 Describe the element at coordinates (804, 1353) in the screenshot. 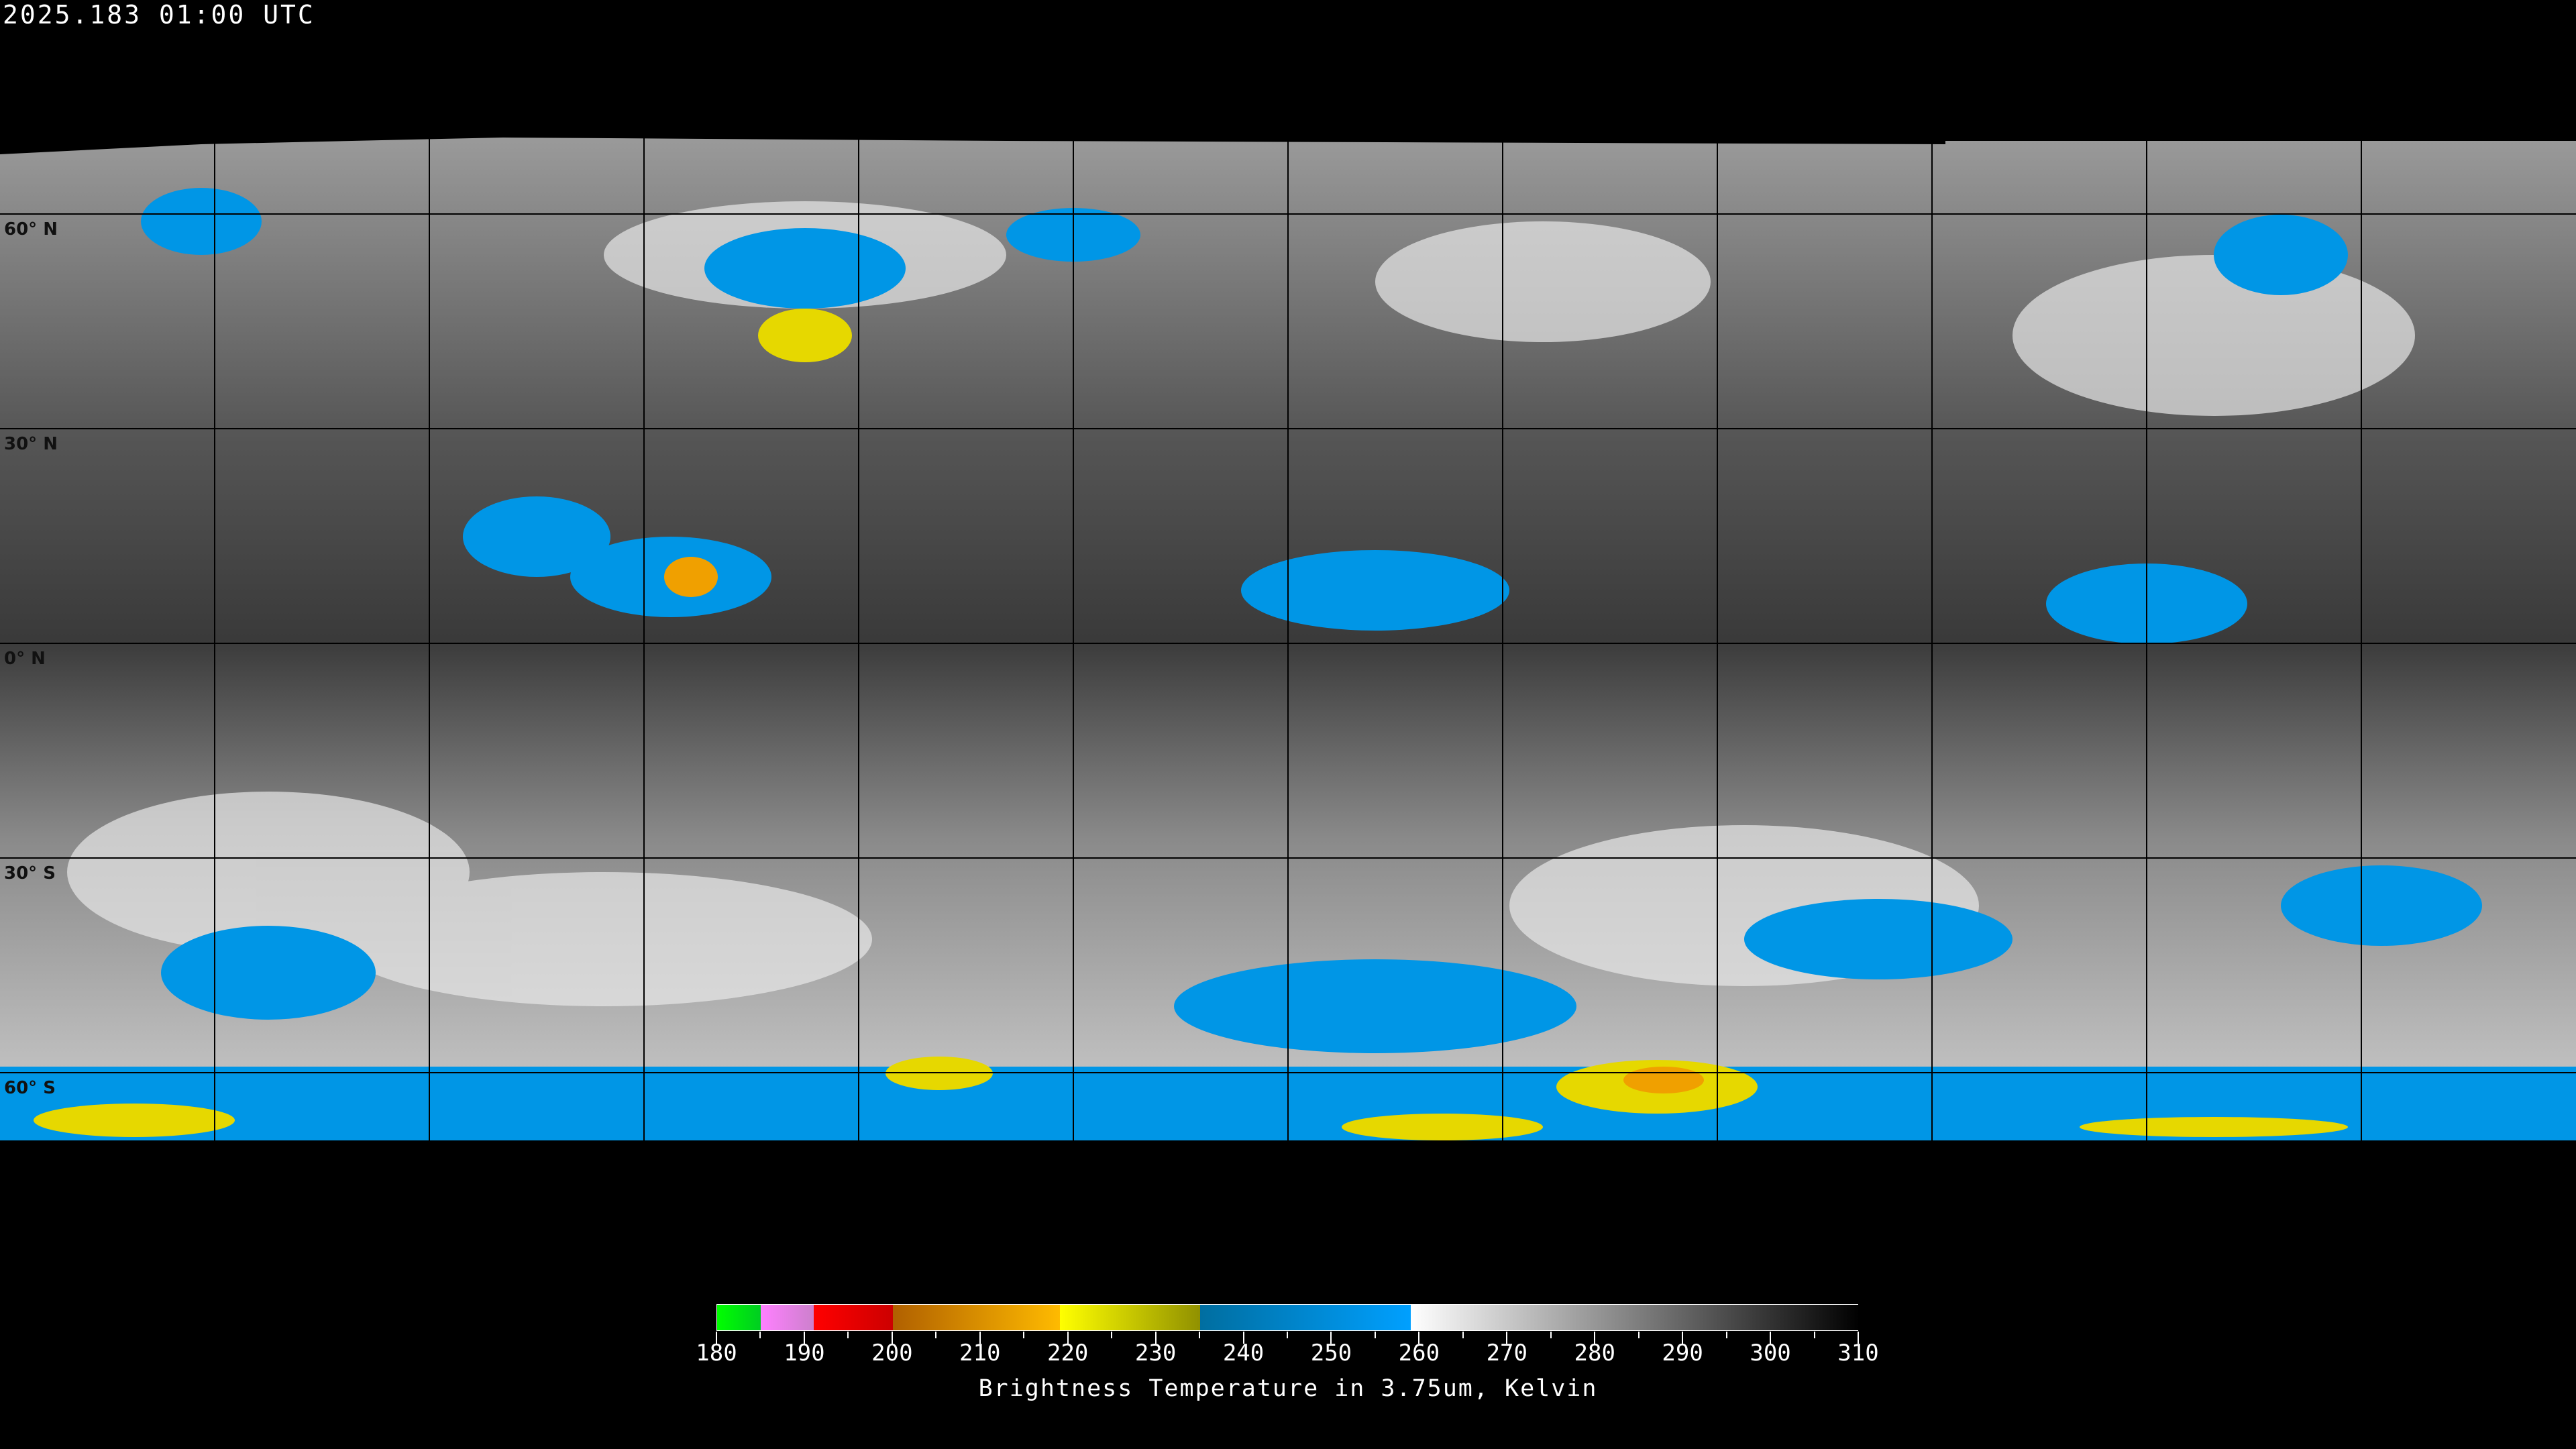

I see `colorbar-tick-label: 190` at that location.